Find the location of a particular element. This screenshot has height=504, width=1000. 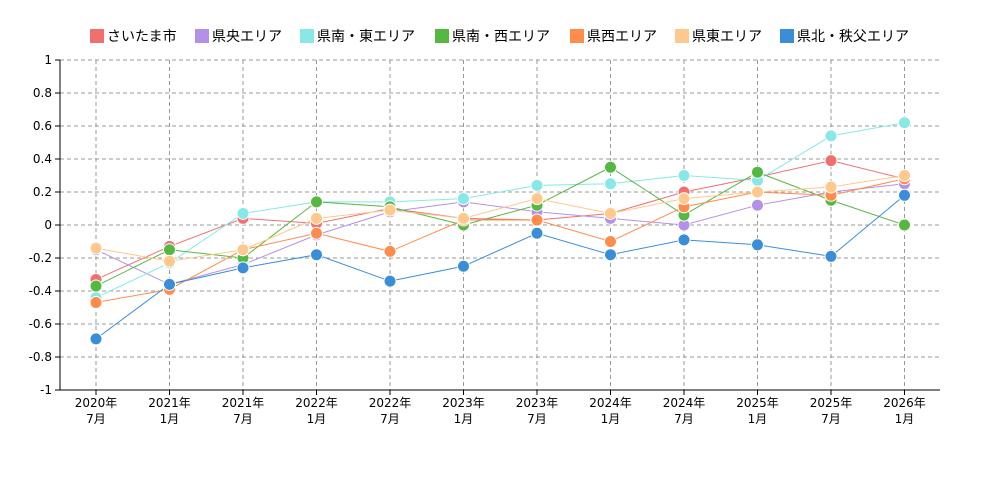

legend-label: 県東エリア is located at coordinates (727, 37).